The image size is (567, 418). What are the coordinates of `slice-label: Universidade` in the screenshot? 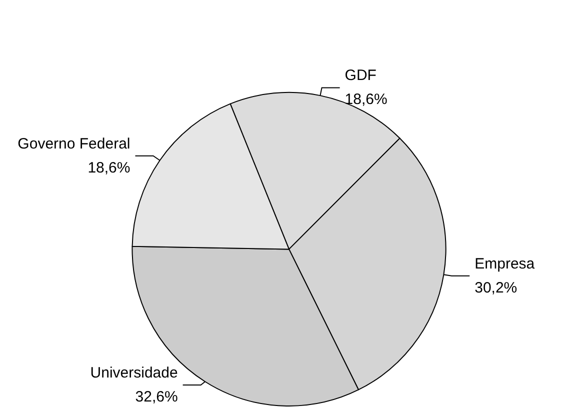 It's located at (134, 373).